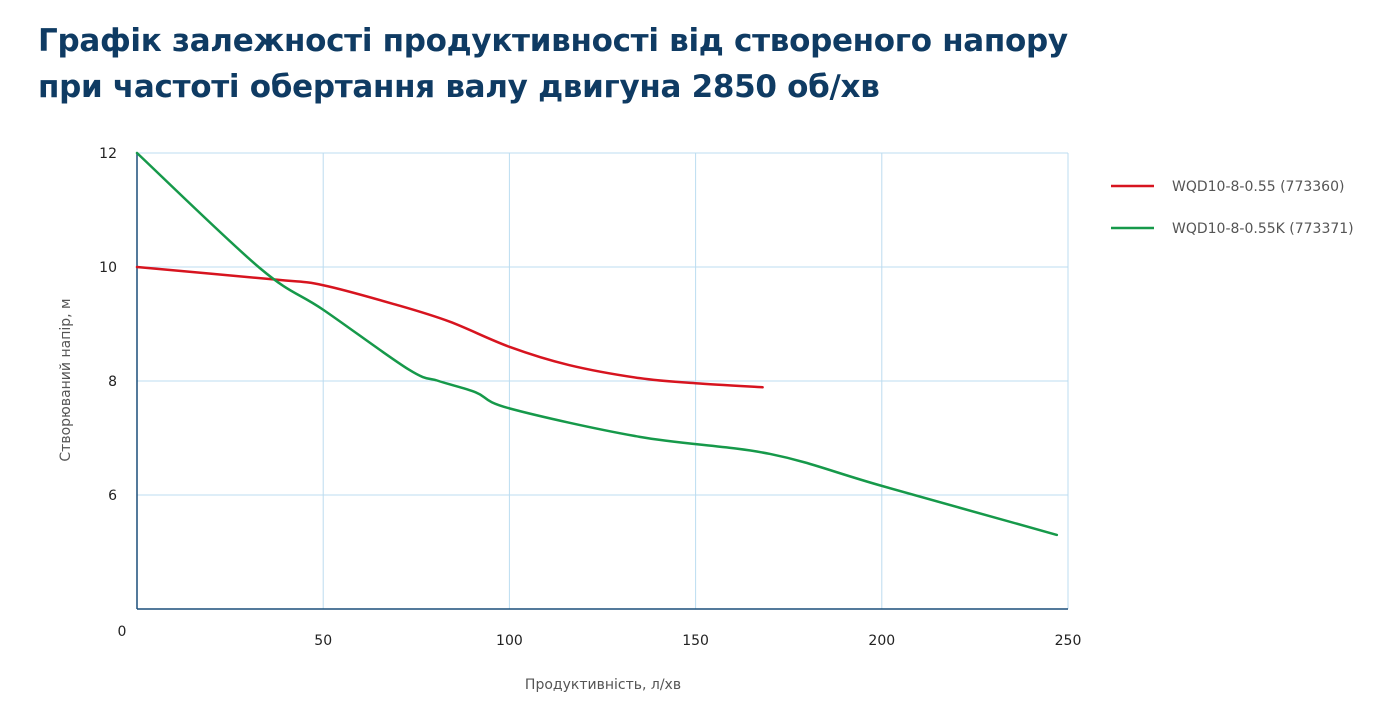  I want to click on x-tick-label: 250, so click(1068, 641).